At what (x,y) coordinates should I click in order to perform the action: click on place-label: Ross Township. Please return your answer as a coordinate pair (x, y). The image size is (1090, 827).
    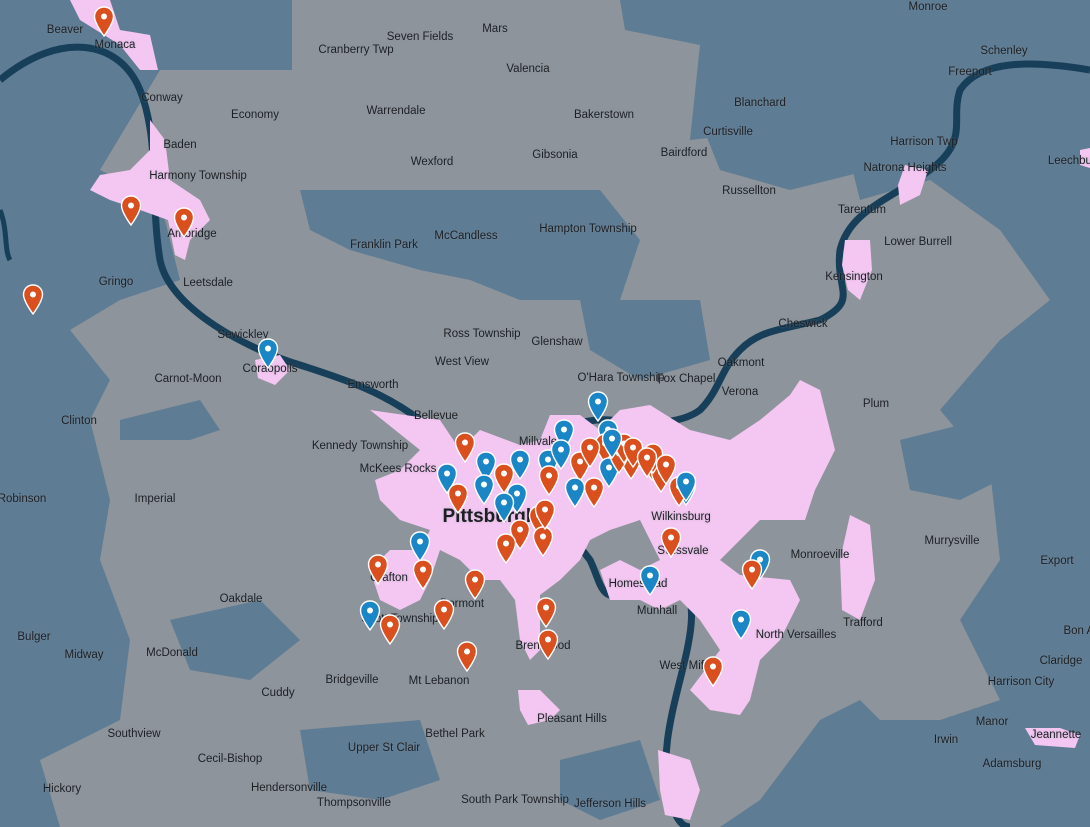
    Looking at the image, I should click on (482, 334).